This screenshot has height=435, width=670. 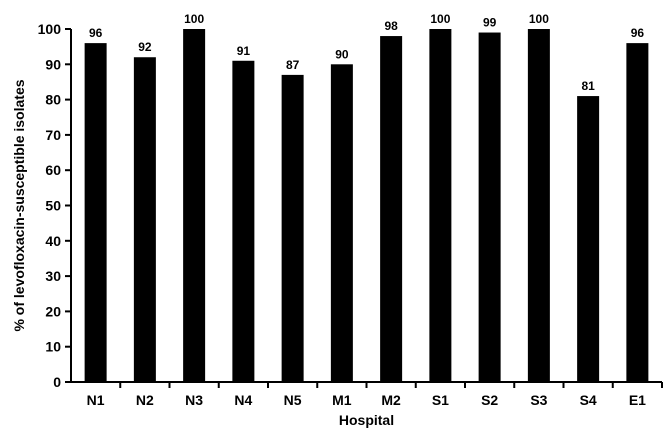 I want to click on bar-n4, so click(x=243, y=221).